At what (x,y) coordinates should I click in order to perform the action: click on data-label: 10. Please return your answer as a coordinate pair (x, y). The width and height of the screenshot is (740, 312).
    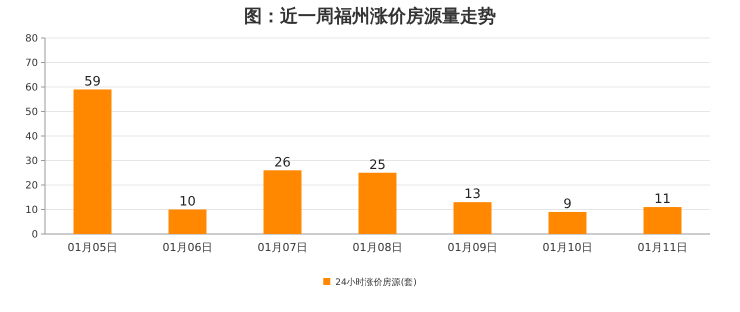
    Looking at the image, I should click on (187, 202).